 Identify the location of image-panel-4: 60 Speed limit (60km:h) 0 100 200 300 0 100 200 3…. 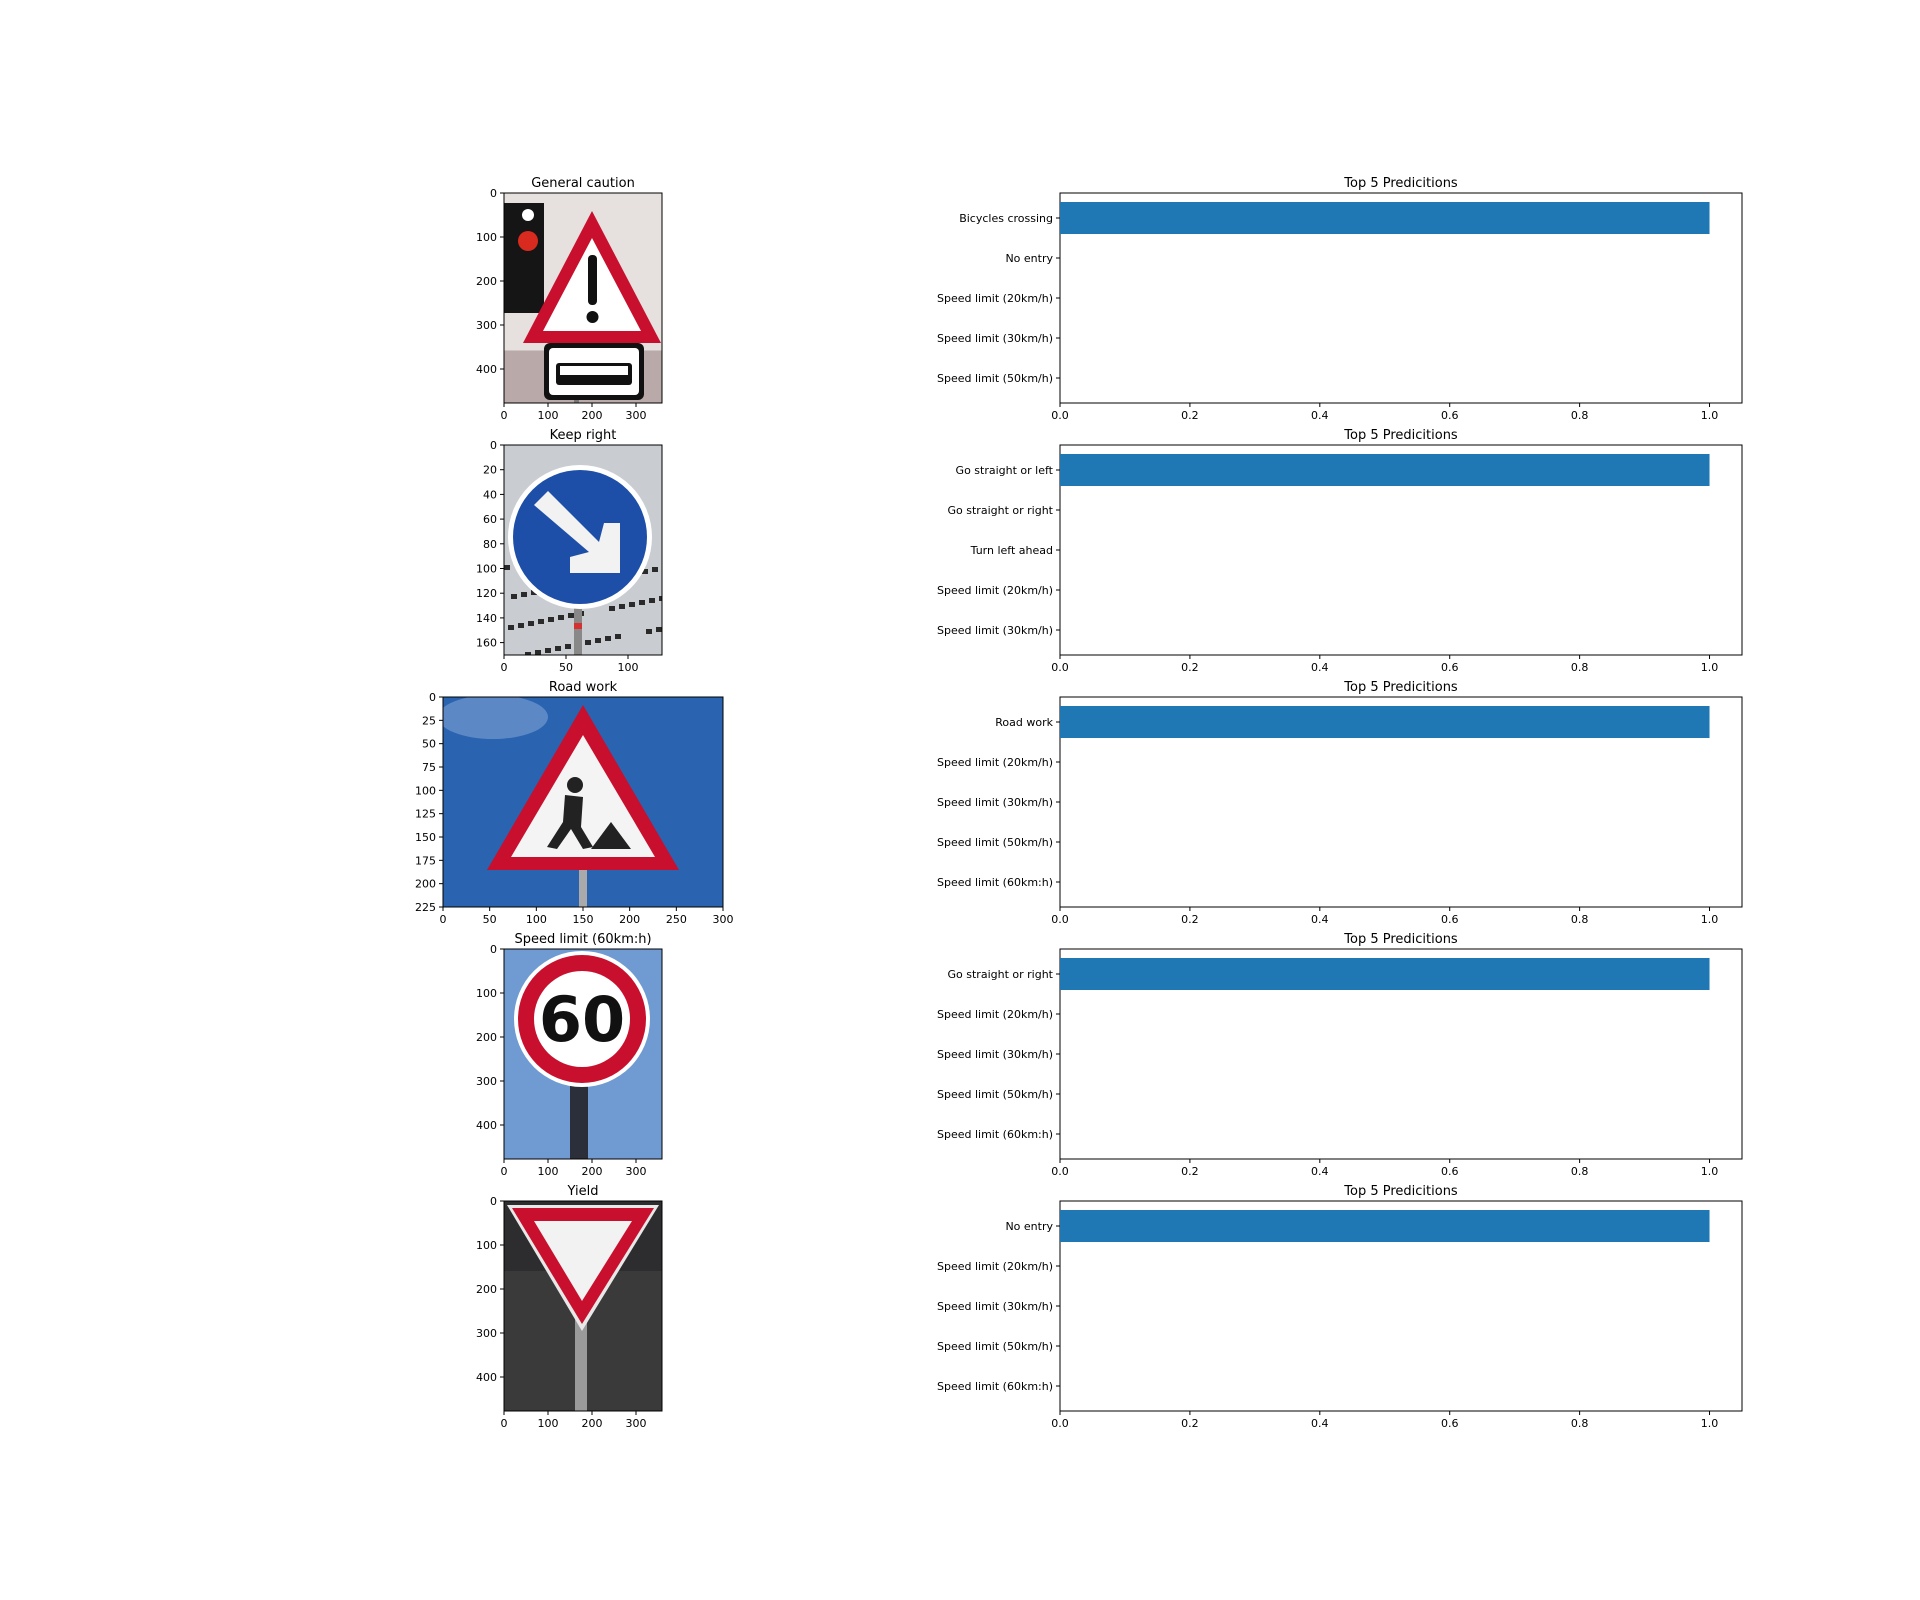
(569, 1055).